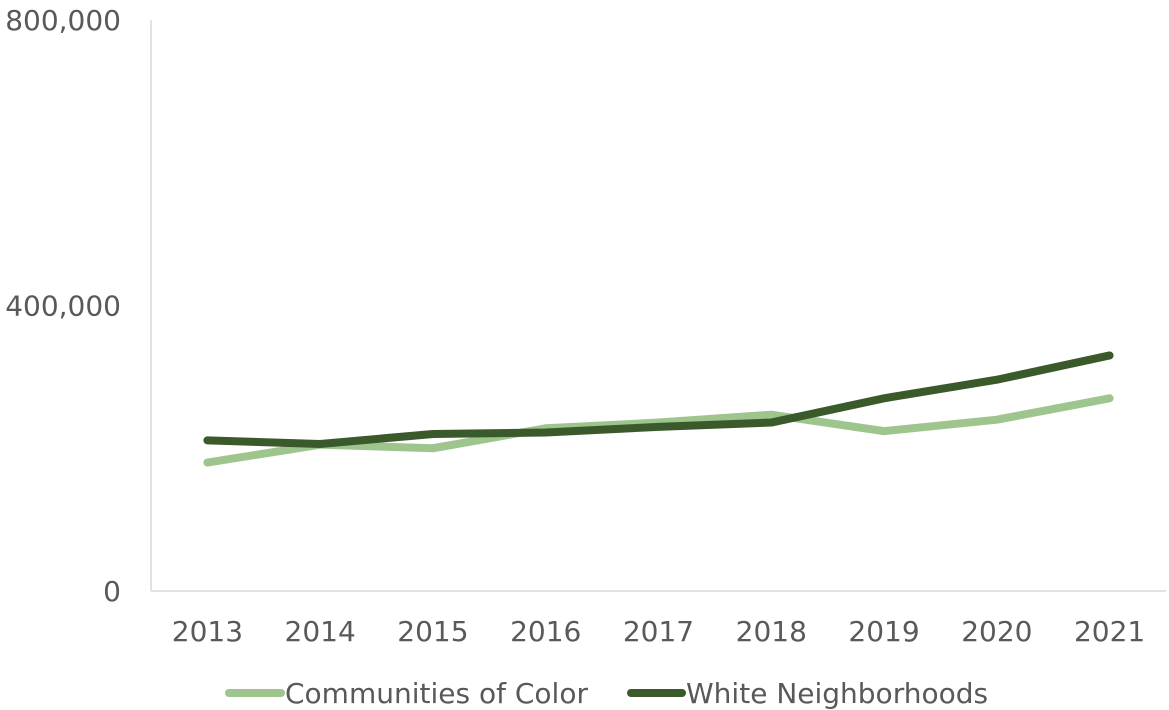 The width and height of the screenshot is (1169, 710). I want to click on x-tick-label: 2019, so click(883, 631).